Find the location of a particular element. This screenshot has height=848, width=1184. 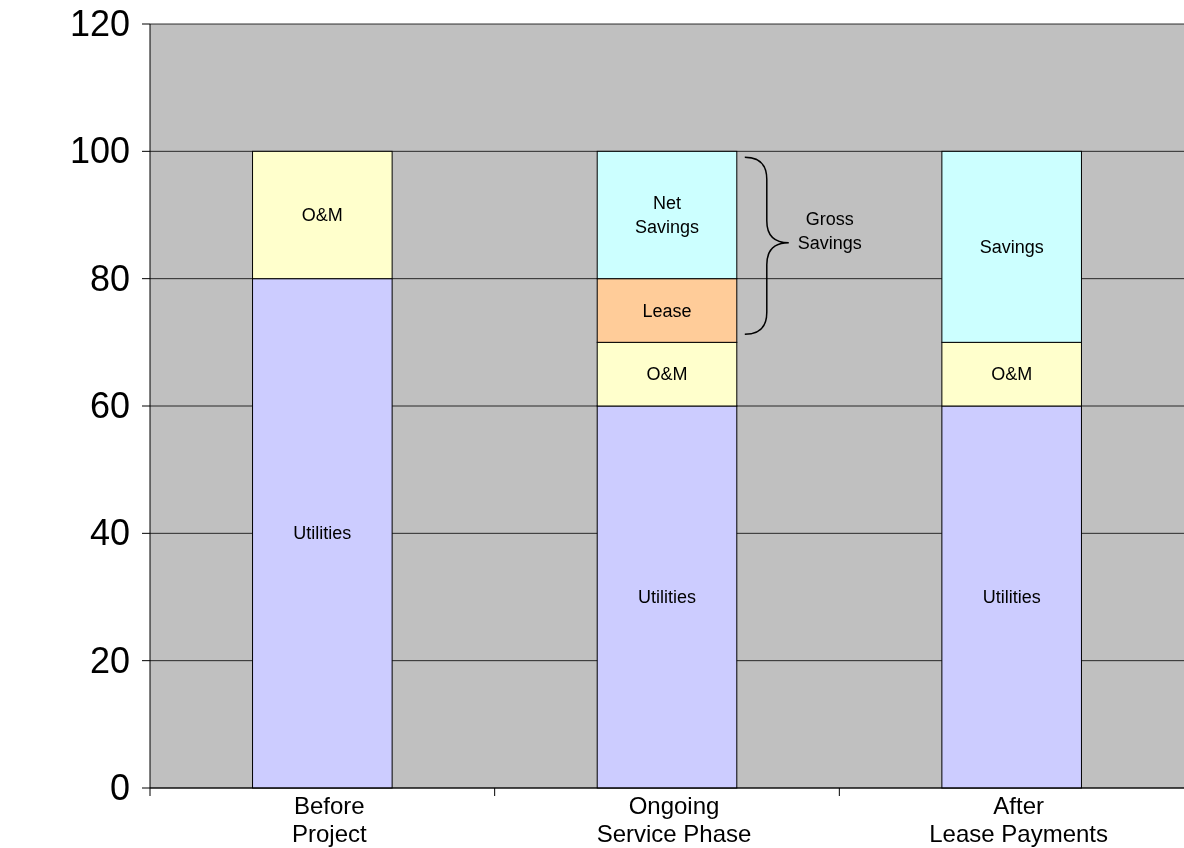

x-tick-label: After Lease Payments is located at coordinates (1019, 819).